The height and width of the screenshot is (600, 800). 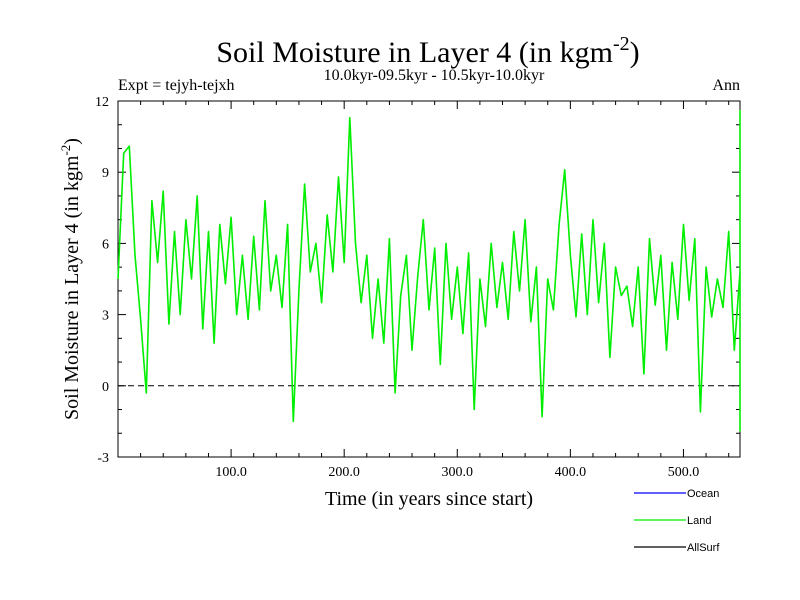 What do you see at coordinates (105, 387) in the screenshot?
I see `y-tick-label-1: 0` at bounding box center [105, 387].